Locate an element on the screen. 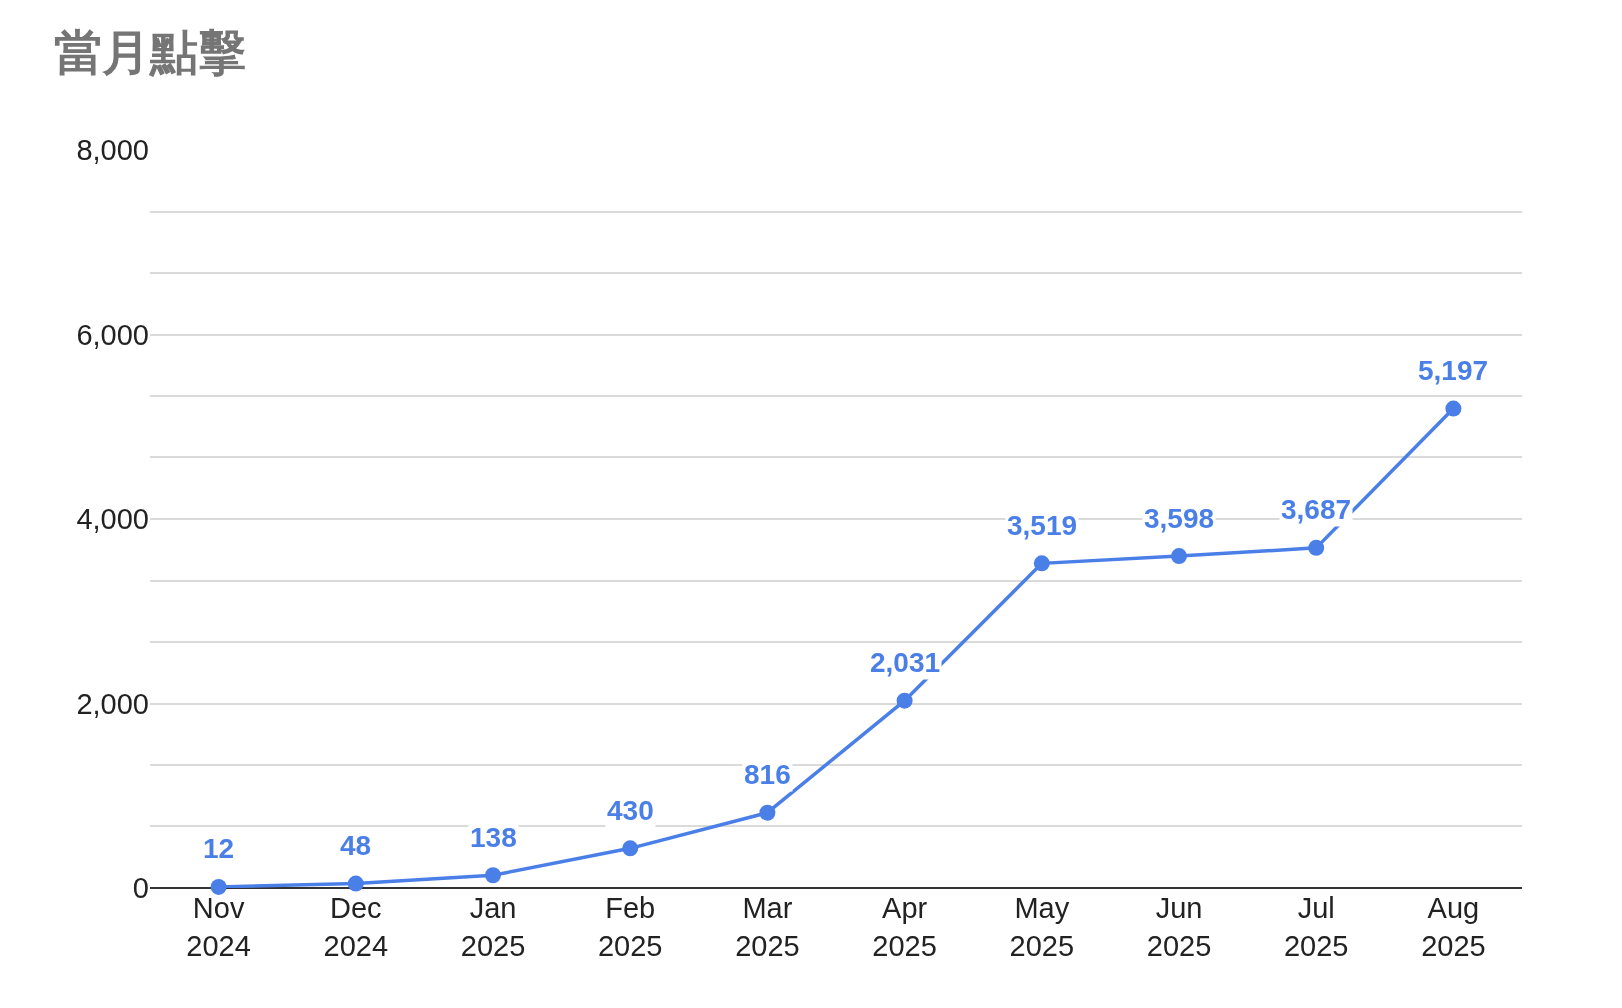 The image size is (1622, 1008). x-tick-label: May 2025 is located at coordinates (1042, 927).